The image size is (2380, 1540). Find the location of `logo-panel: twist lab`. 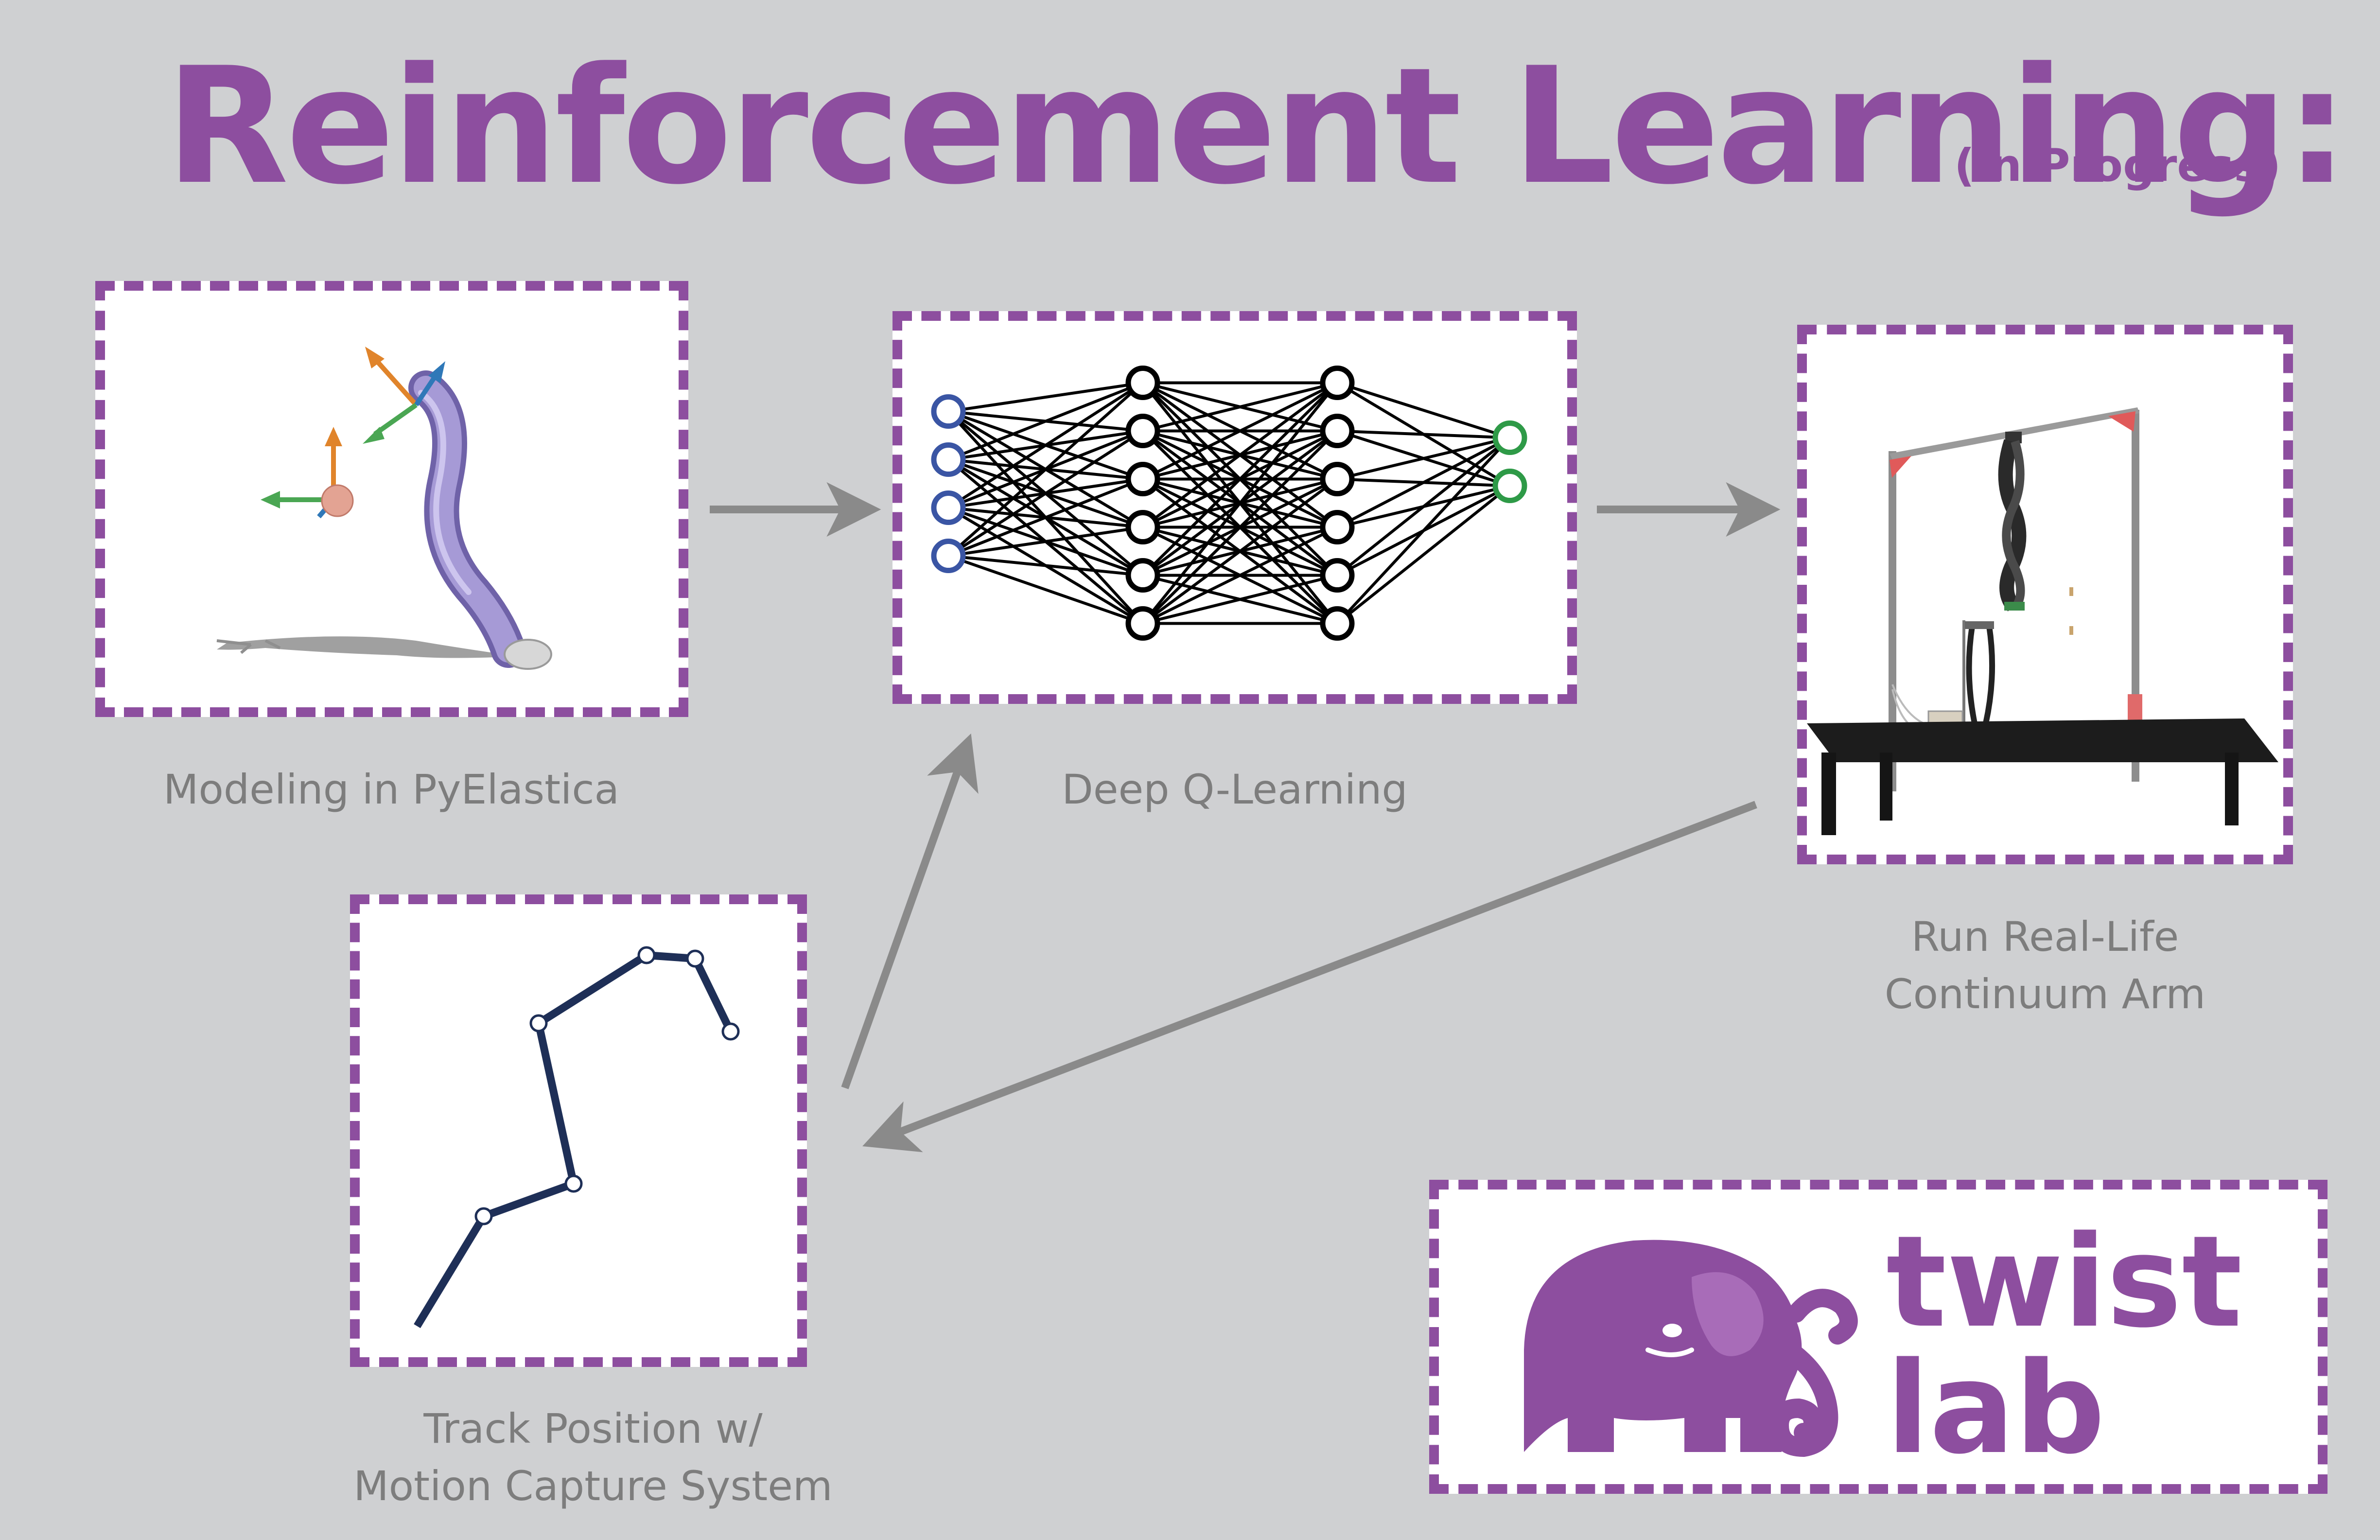

logo-panel: twist lab is located at coordinates (1878, 1337).